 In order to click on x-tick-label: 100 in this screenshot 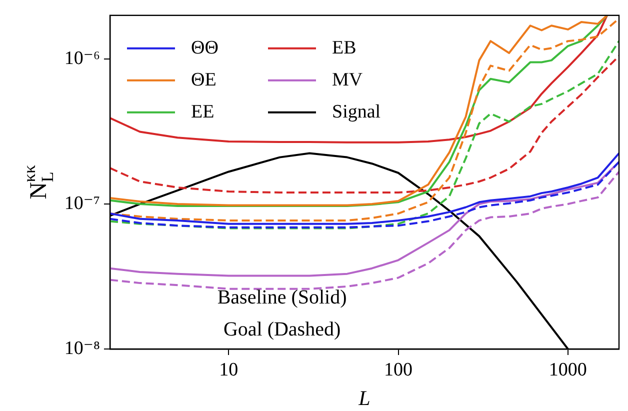, I will do `click(398, 369)`.